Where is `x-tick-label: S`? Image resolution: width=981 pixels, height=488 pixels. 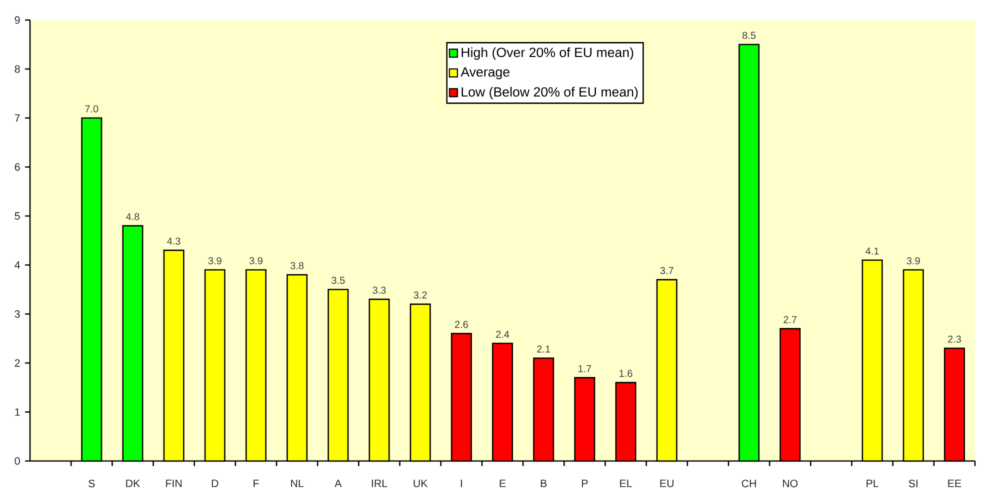
x-tick-label: S is located at coordinates (91, 484).